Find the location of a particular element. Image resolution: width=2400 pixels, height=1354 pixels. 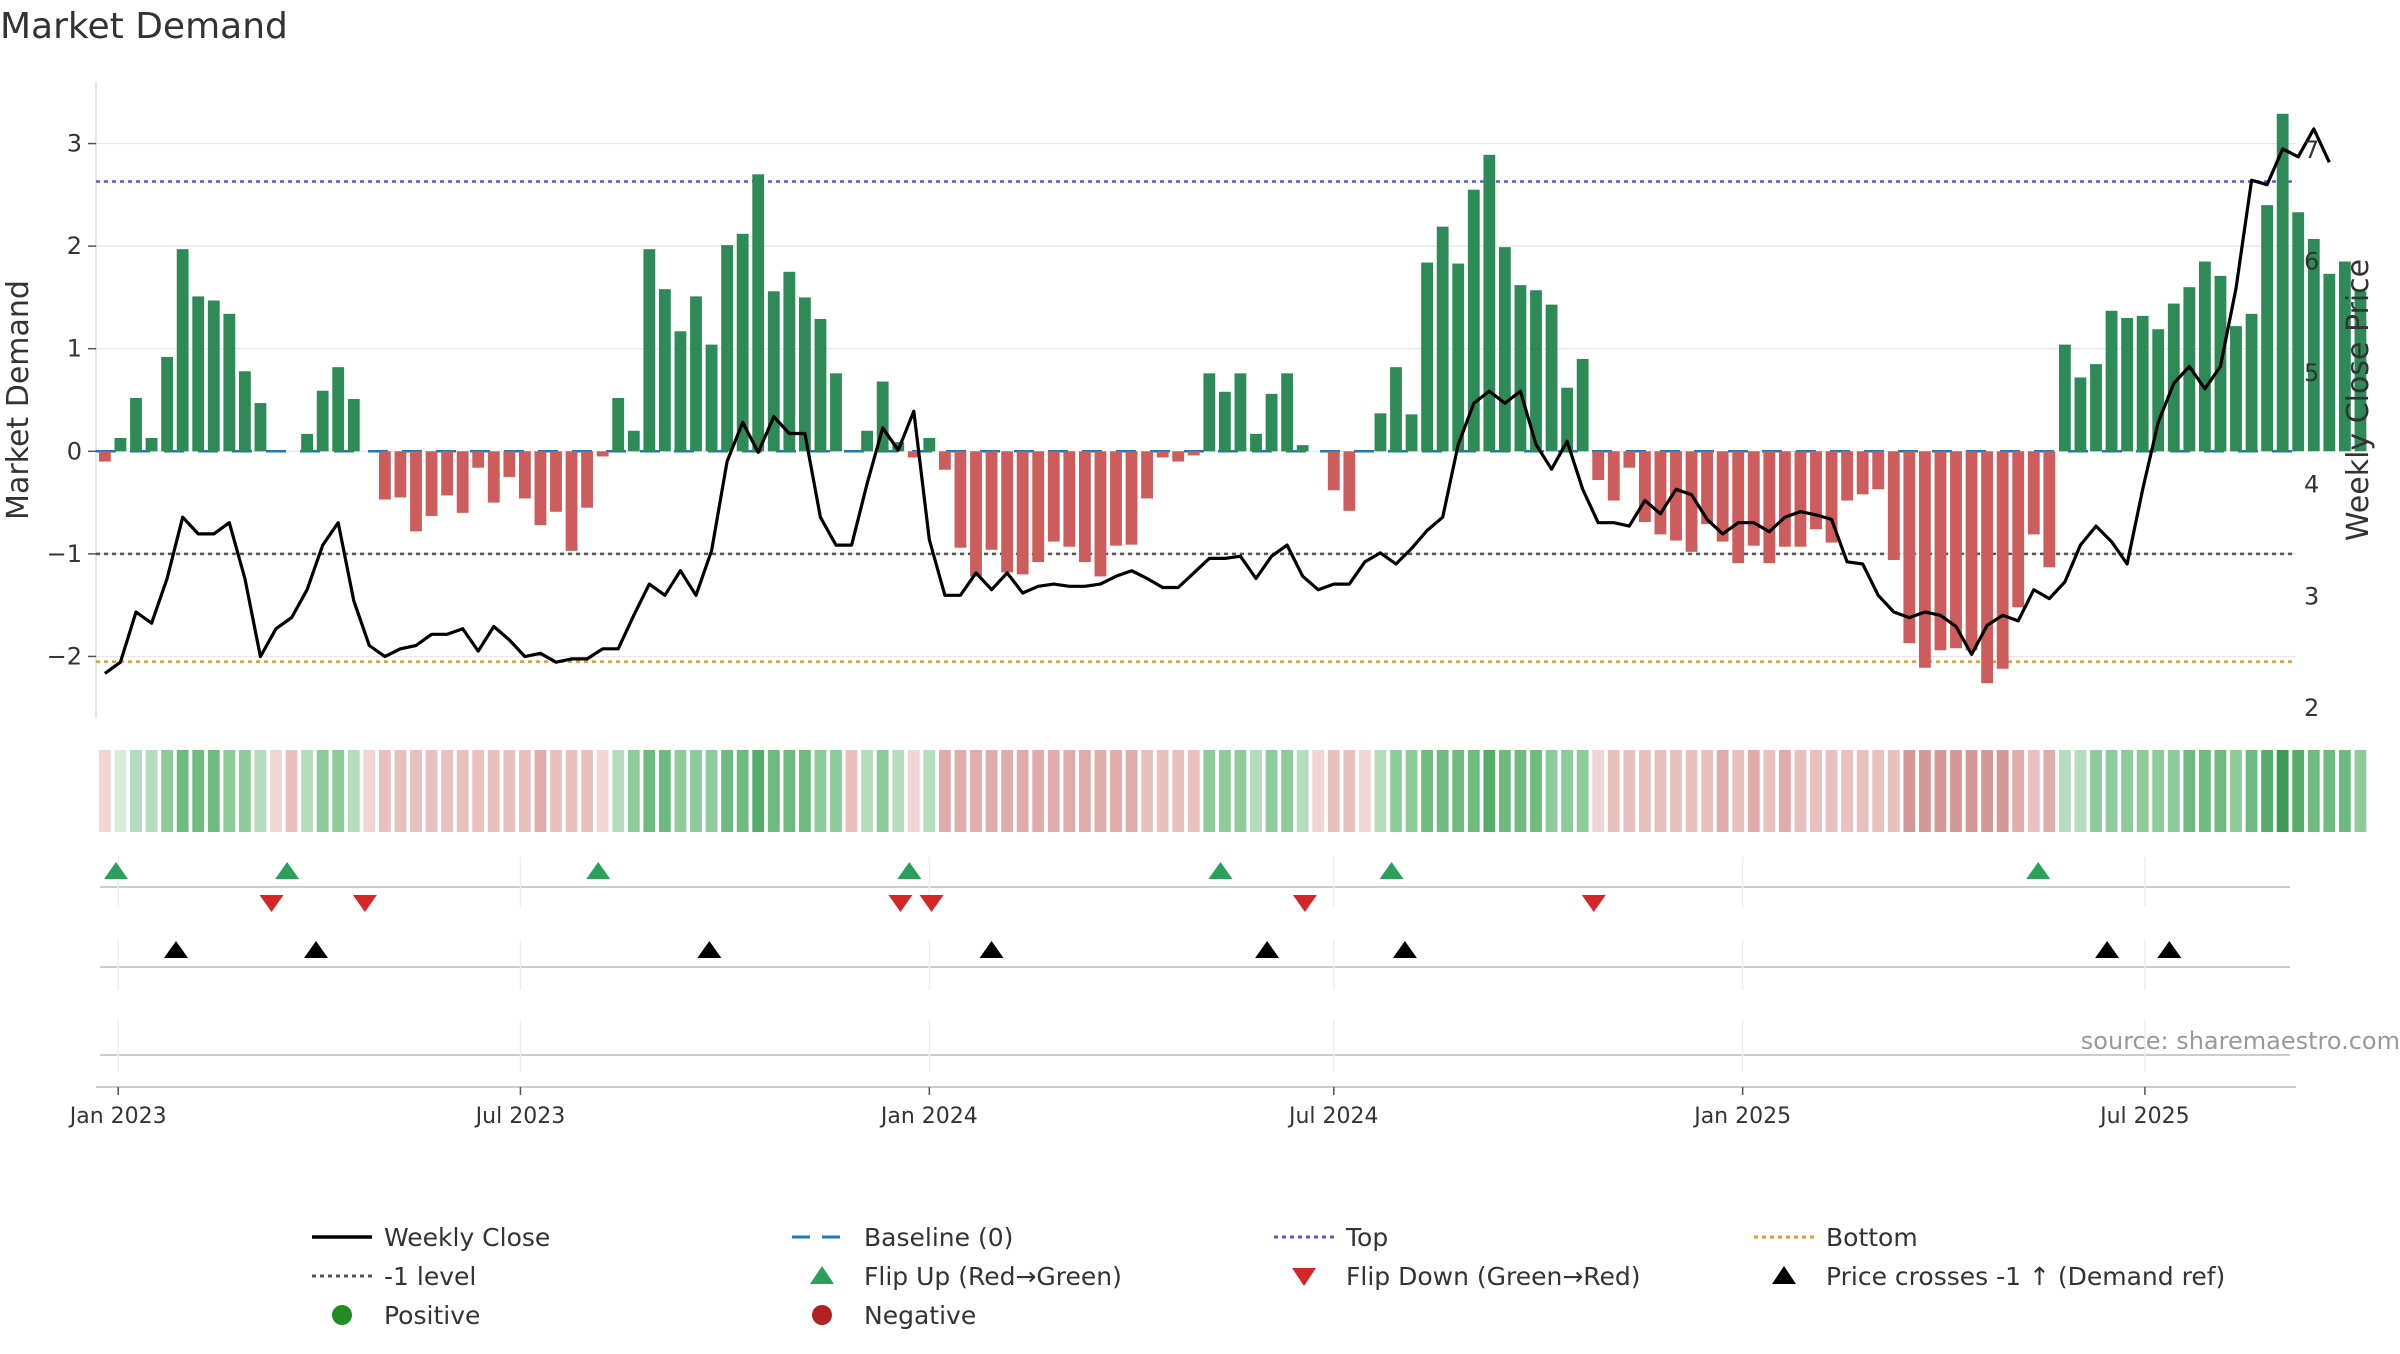

legend-swatch-triangle-up is located at coordinates (1784, 1275).